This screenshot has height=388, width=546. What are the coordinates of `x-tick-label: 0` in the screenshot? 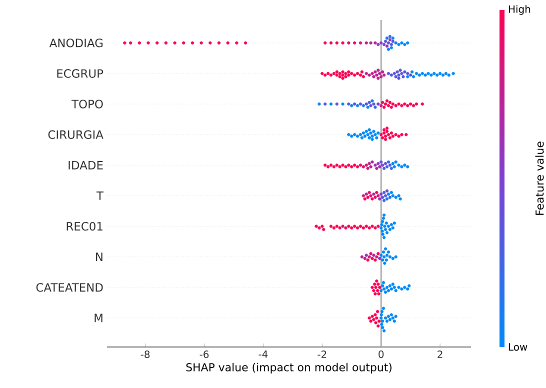 It's located at (381, 354).